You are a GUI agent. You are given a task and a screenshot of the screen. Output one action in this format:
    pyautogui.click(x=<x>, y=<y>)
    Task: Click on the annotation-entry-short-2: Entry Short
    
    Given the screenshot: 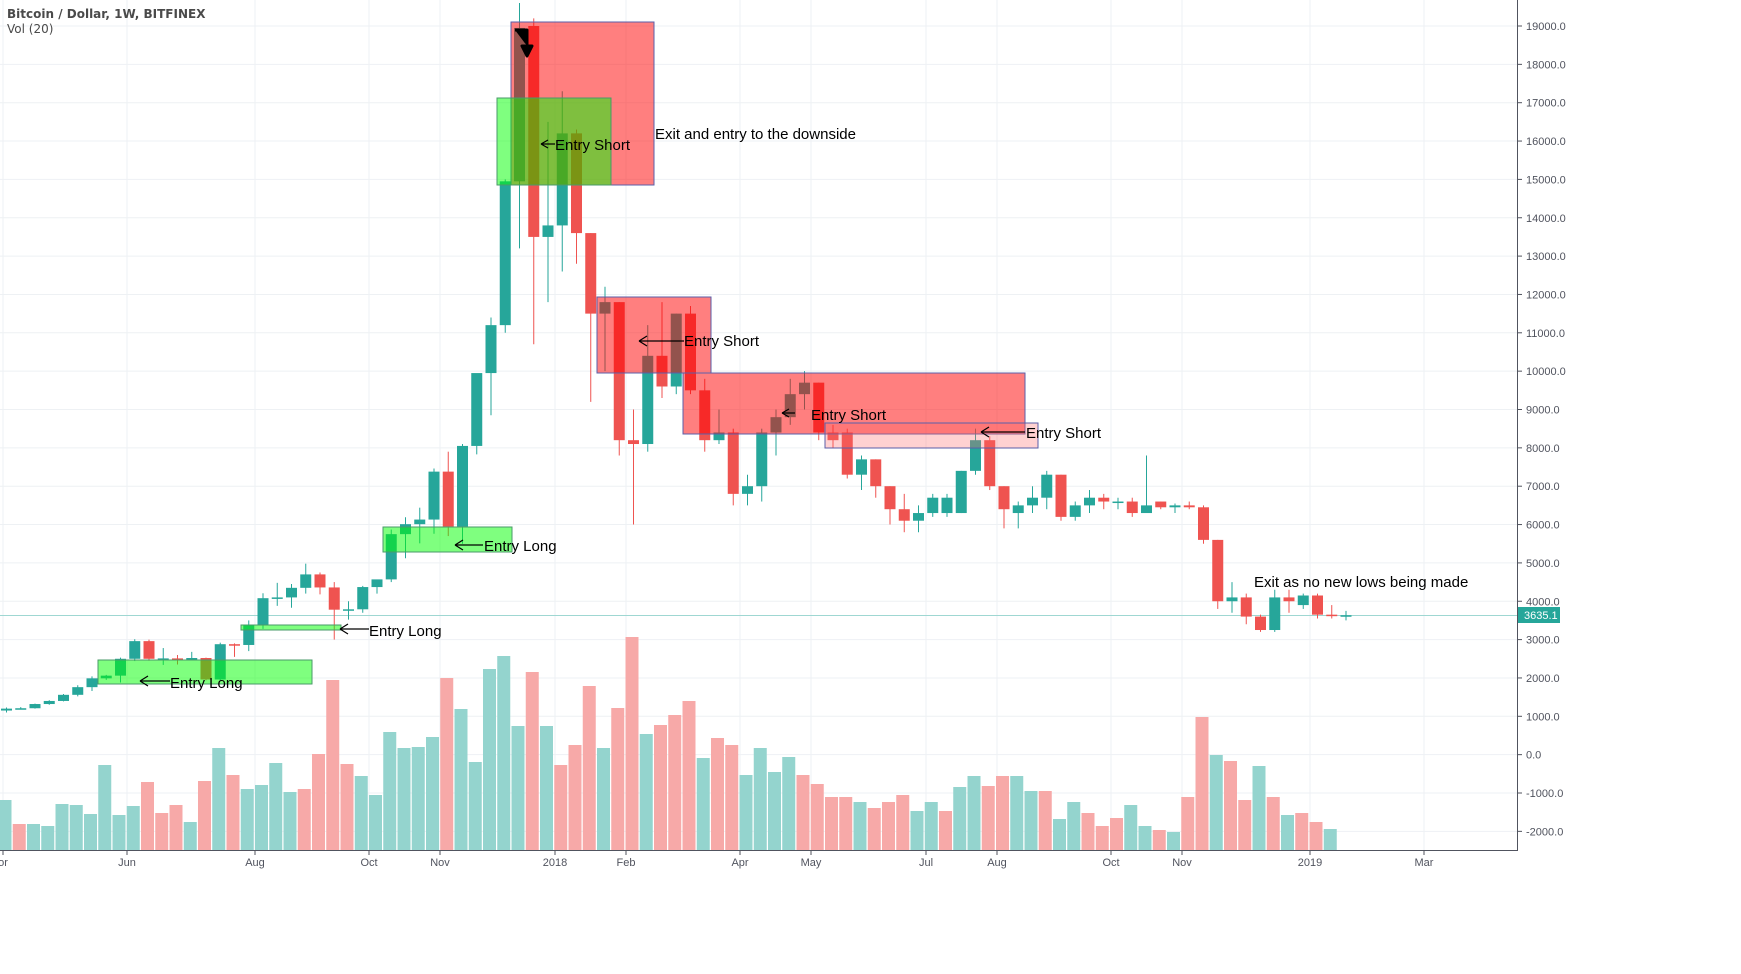 What is the action you would take?
    pyautogui.click(x=722, y=341)
    